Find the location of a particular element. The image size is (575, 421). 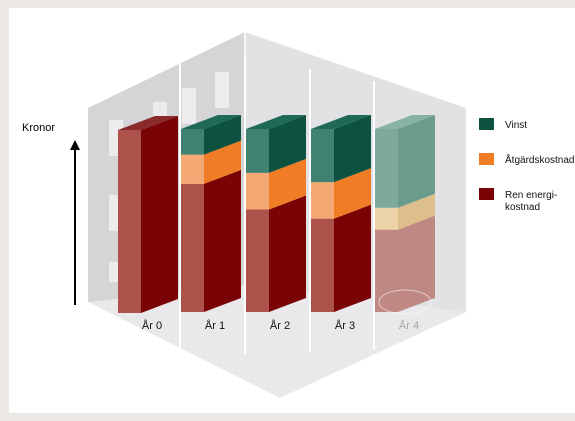

x-tick-labels: År 0 År 1 År 2 År 3 År 4 is located at coordinates (280, 325).